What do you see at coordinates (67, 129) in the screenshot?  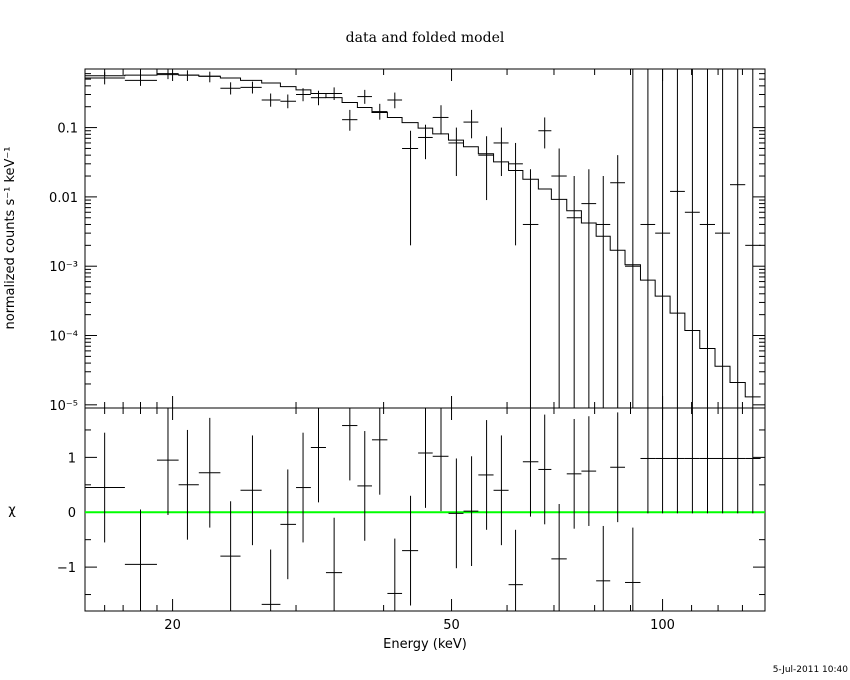 I see `y-tick-label: 0.1` at bounding box center [67, 129].